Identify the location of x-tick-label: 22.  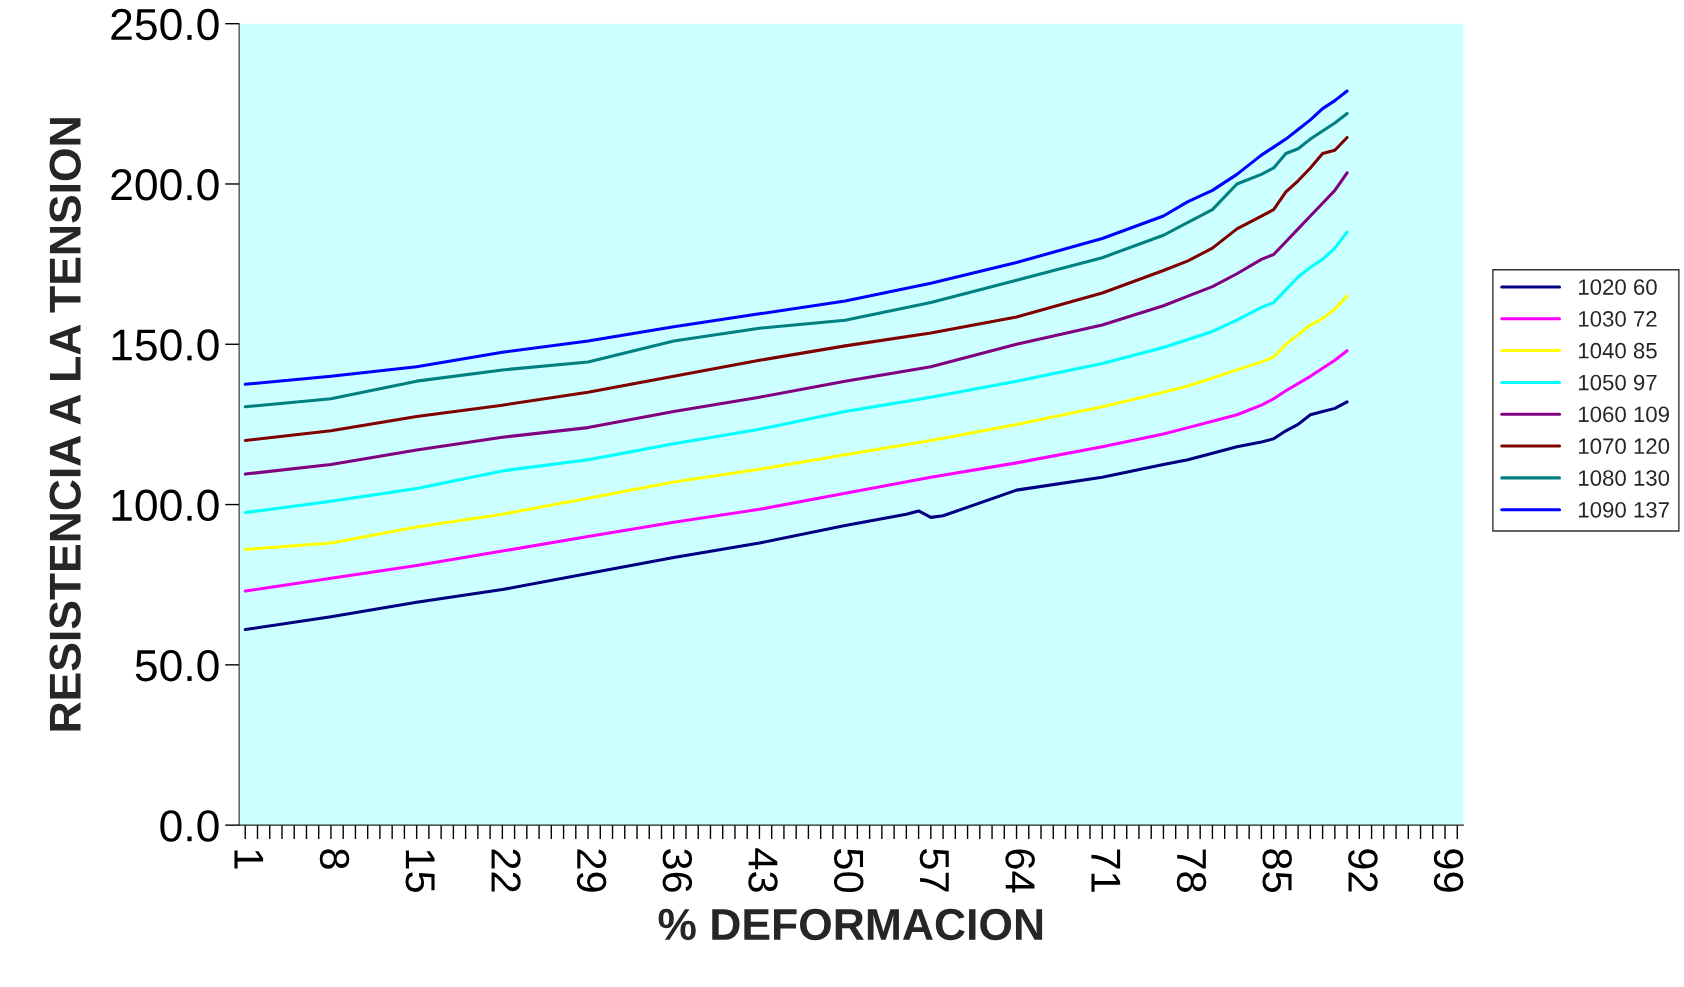
(506, 870).